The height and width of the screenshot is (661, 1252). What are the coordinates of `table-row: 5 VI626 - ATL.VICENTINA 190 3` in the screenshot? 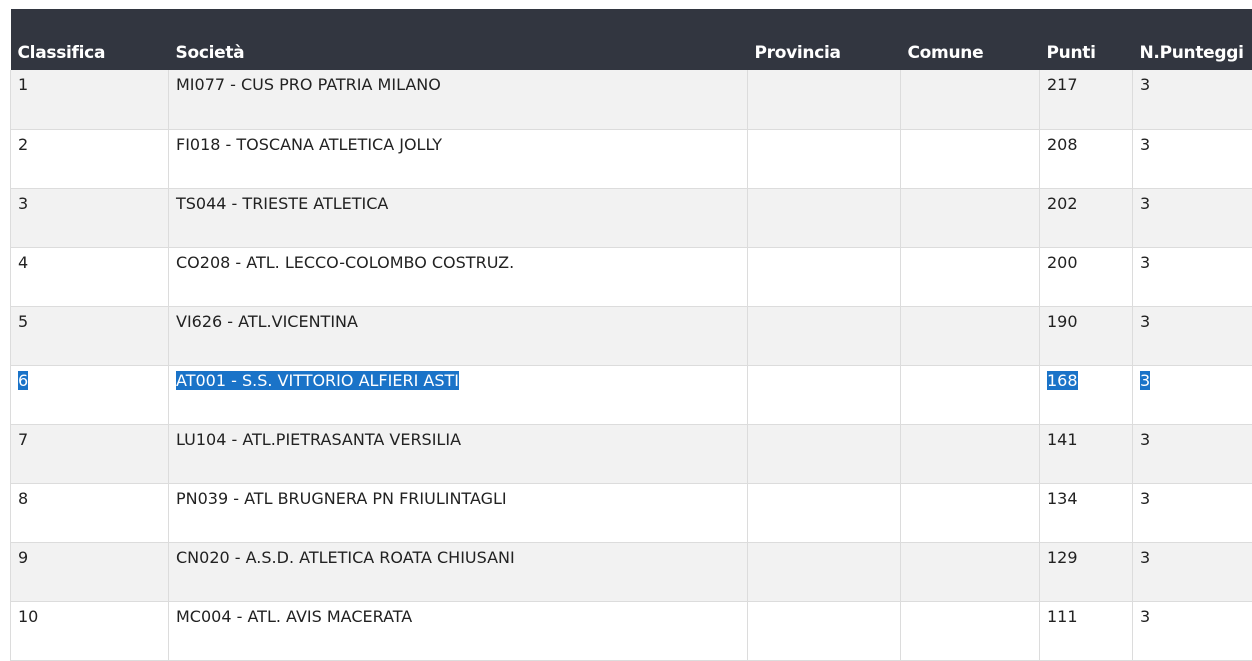 It's located at (631, 335).